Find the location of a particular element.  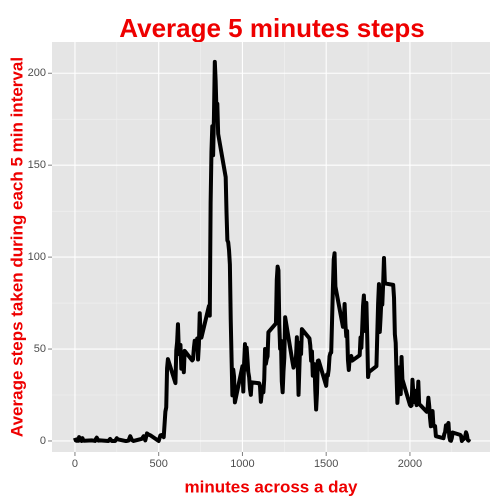

x-axis-label: minutes across a day is located at coordinates (271, 486).